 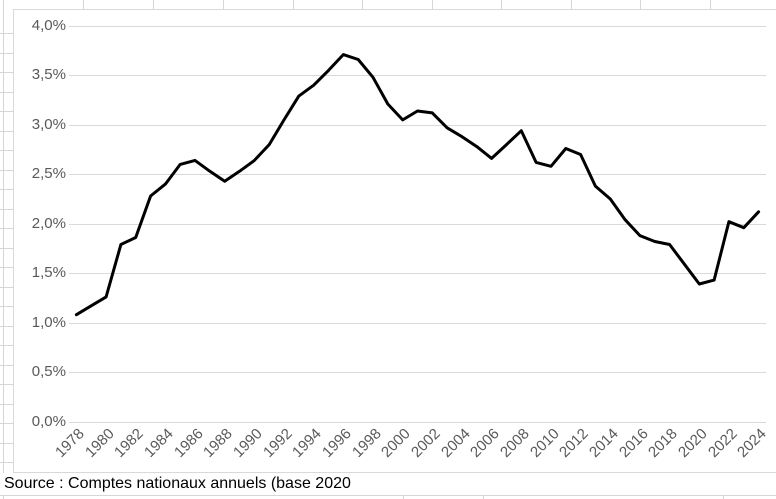 I want to click on y-tick-label: 0,5%, so click(x=48, y=372).